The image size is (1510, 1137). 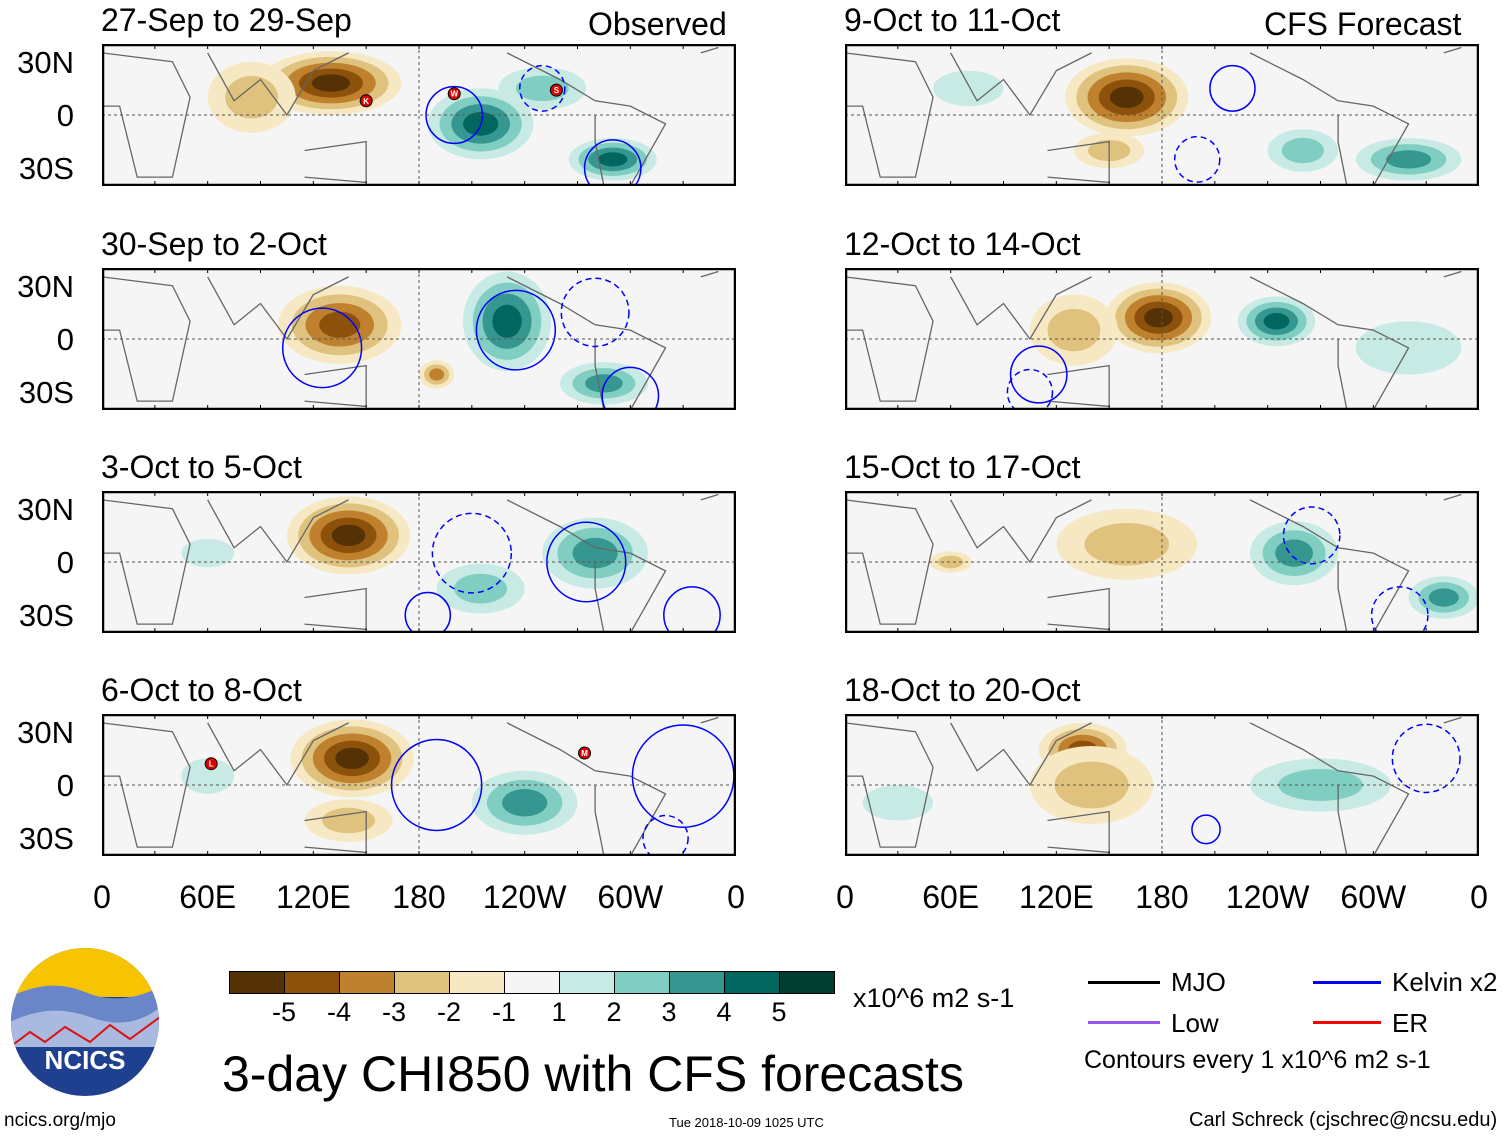 I want to click on colorbar-label: 5, so click(x=779, y=1012).